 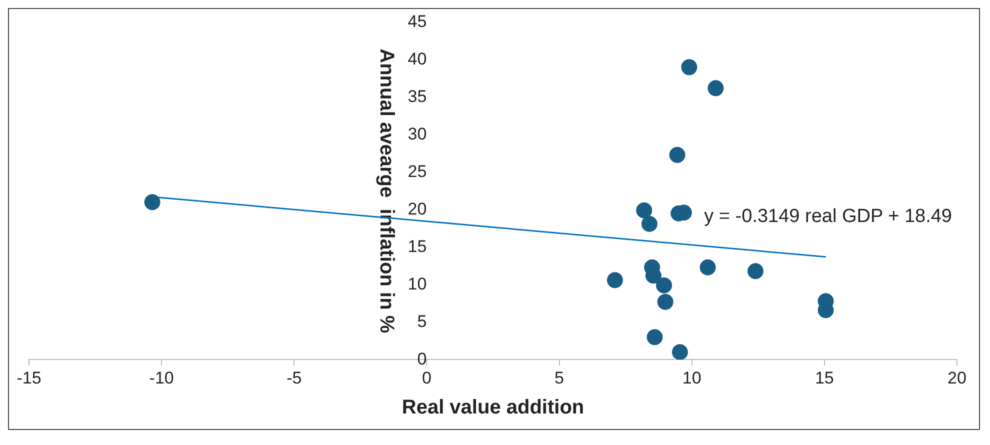 I want to click on annotation: y = -0.3149 real GDP + 18.49, so click(x=828, y=217).